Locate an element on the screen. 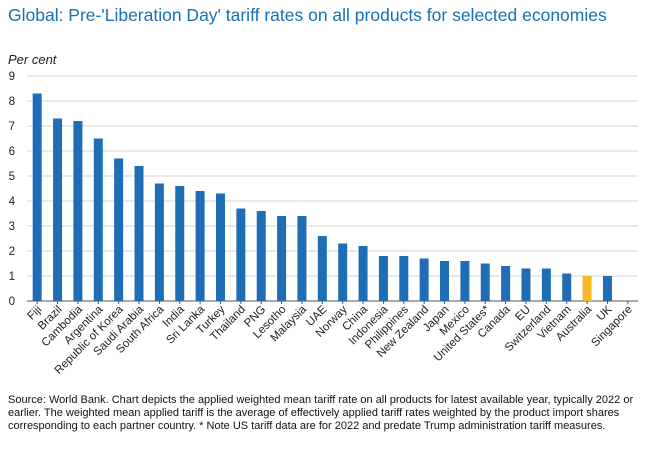 Image resolution: width=650 pixels, height=455 pixels. y-tick-label: 8 is located at coordinates (12, 102).